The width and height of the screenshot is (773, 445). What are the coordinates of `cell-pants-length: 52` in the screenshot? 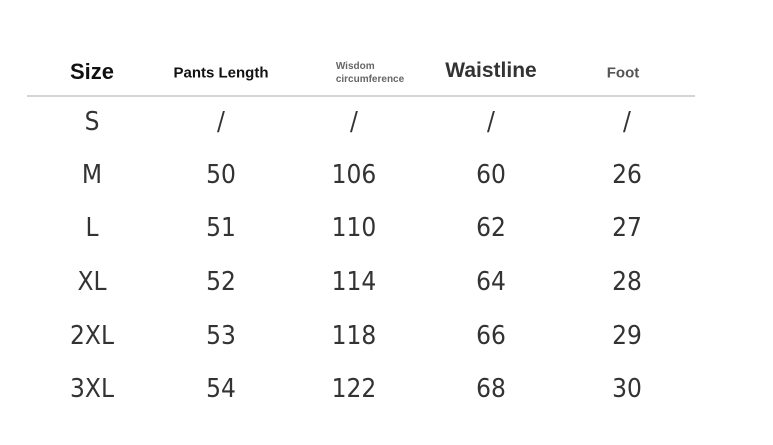 It's located at (221, 282).